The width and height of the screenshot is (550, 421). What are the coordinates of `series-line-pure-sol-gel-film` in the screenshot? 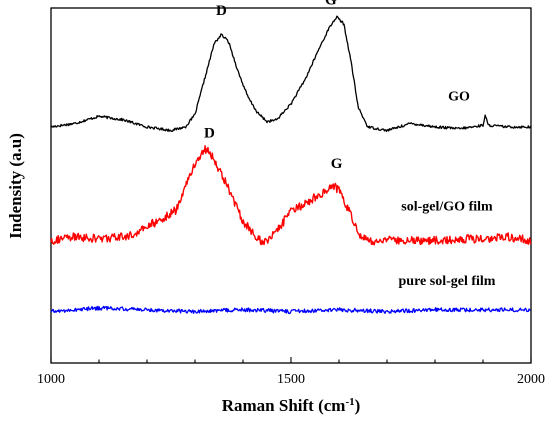 It's located at (290, 310).